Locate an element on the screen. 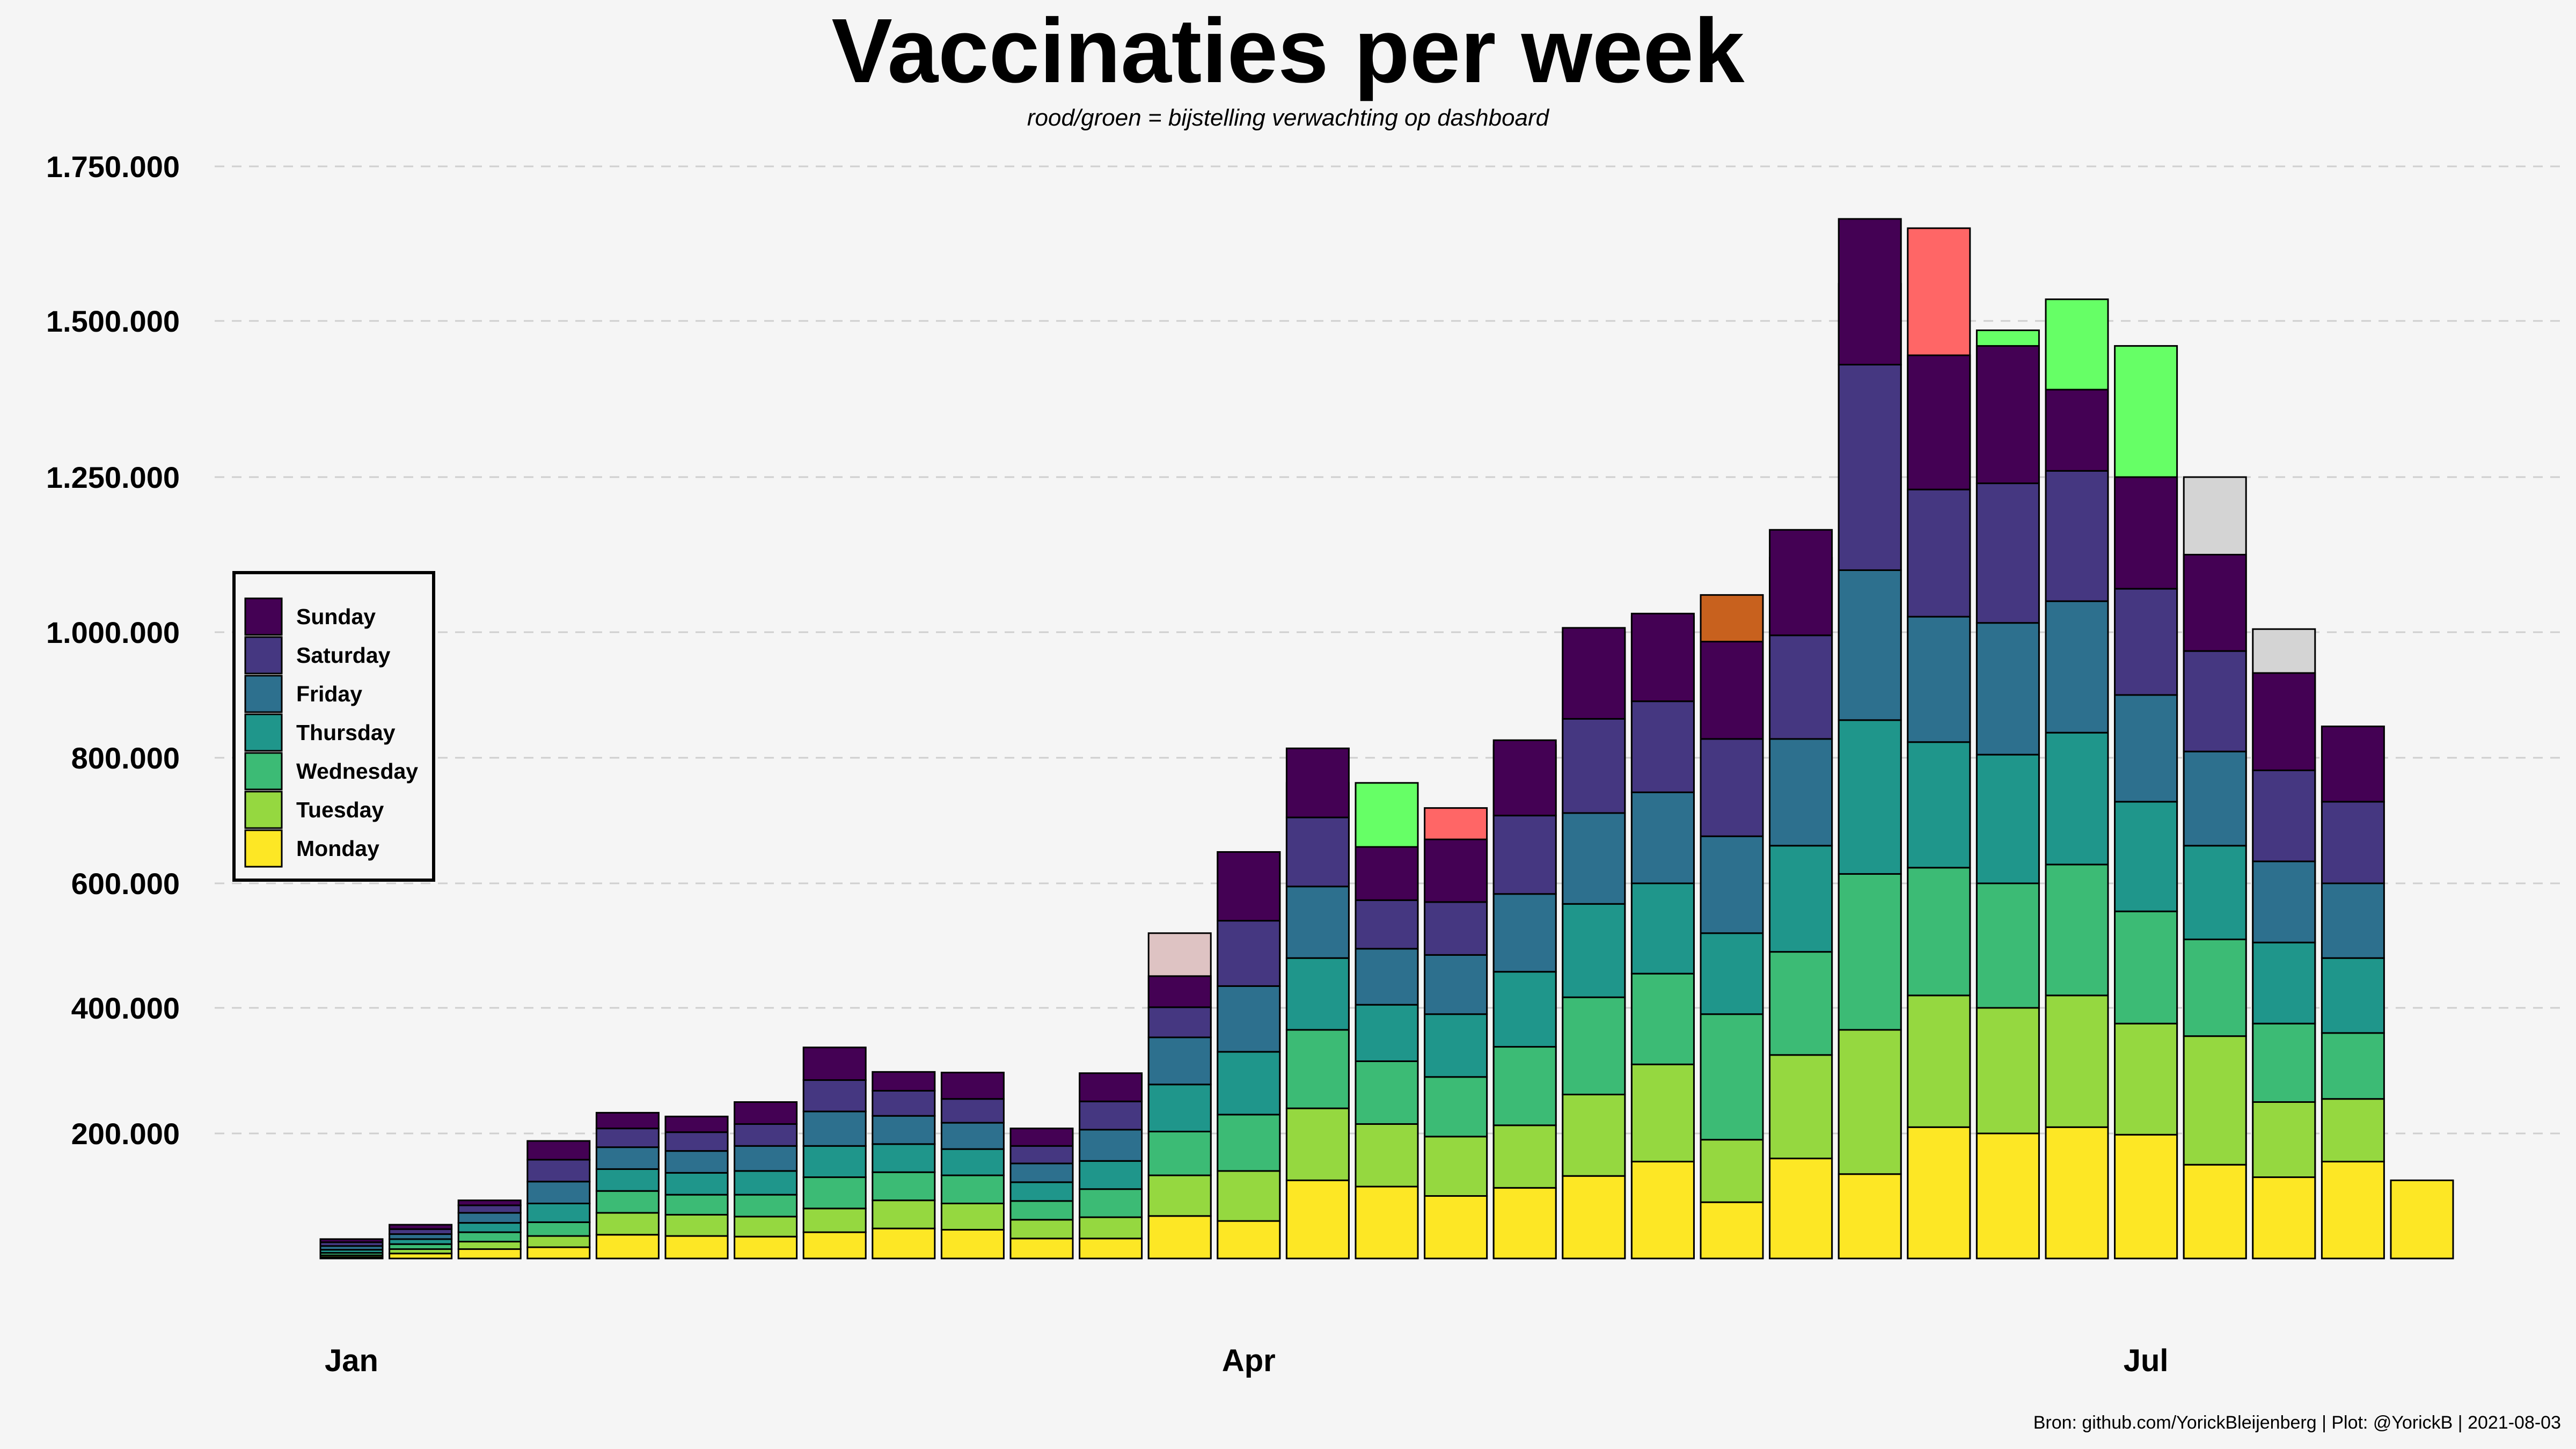 This screenshot has width=2576, height=1449. y-tick-label: 1.500.000 is located at coordinates (113, 321).